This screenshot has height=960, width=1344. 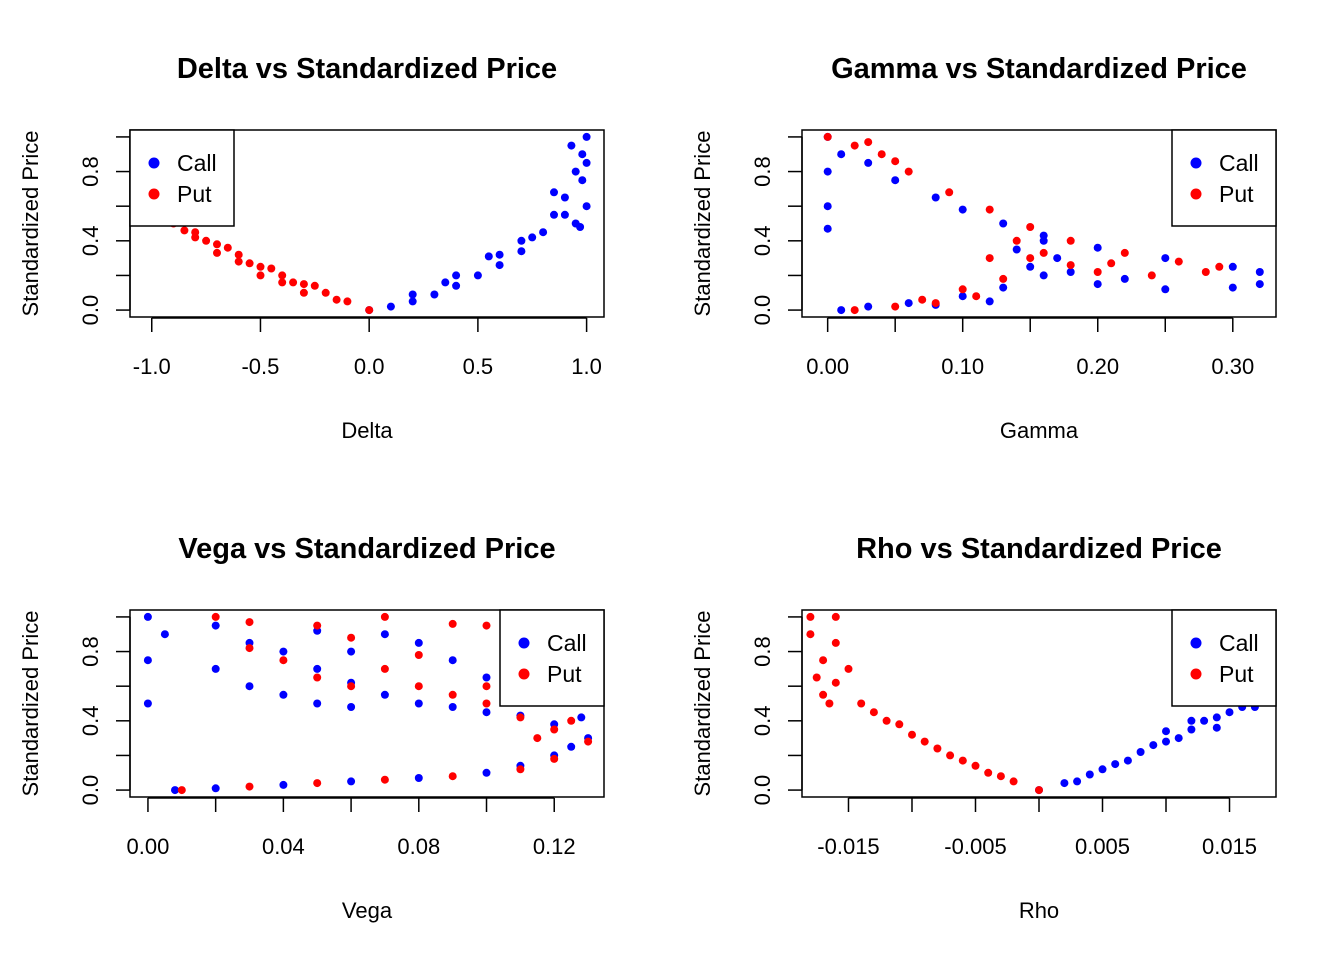 I want to click on x-tick-label: 0.08, so click(x=418, y=846).